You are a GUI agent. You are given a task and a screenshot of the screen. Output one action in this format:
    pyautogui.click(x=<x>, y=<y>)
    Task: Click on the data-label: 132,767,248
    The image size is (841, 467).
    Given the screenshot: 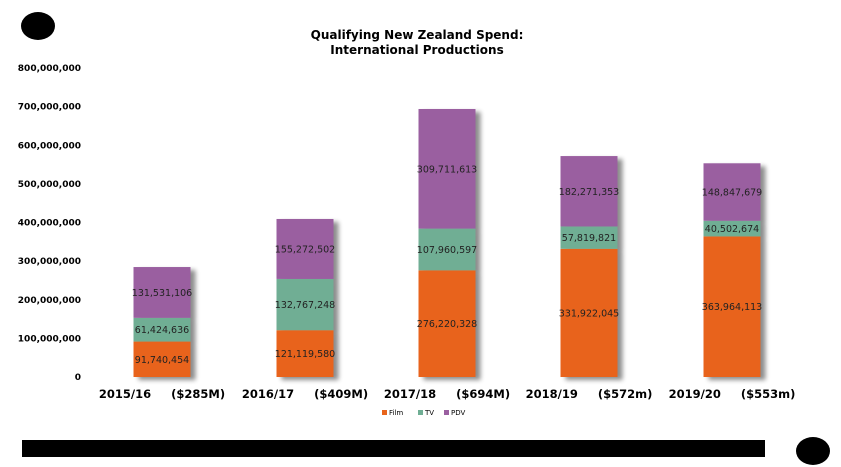 What is the action you would take?
    pyautogui.click(x=305, y=305)
    